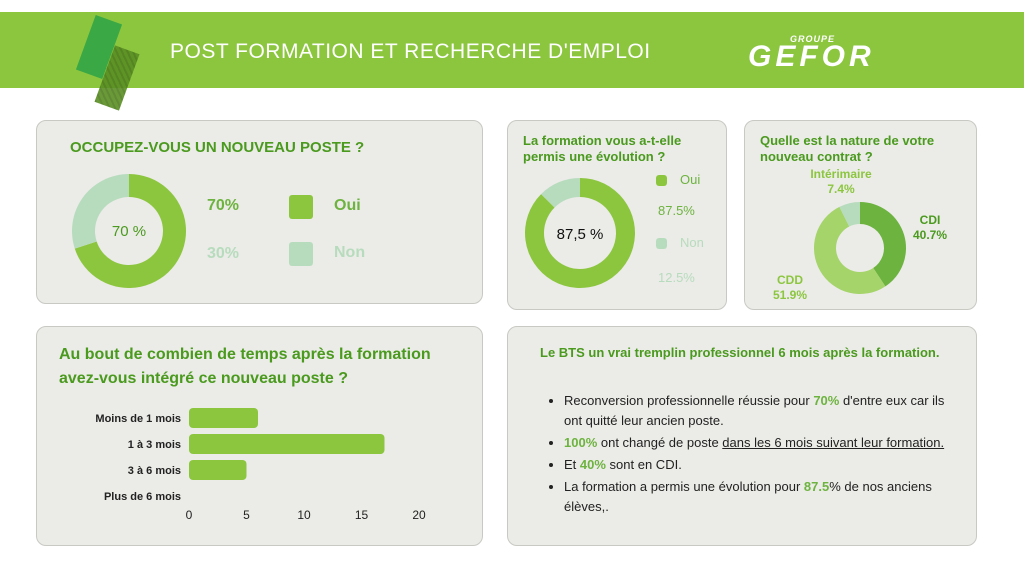 The width and height of the screenshot is (1024, 576). Describe the element at coordinates (826, 400) in the screenshot. I see `highlight: 70%` at that location.